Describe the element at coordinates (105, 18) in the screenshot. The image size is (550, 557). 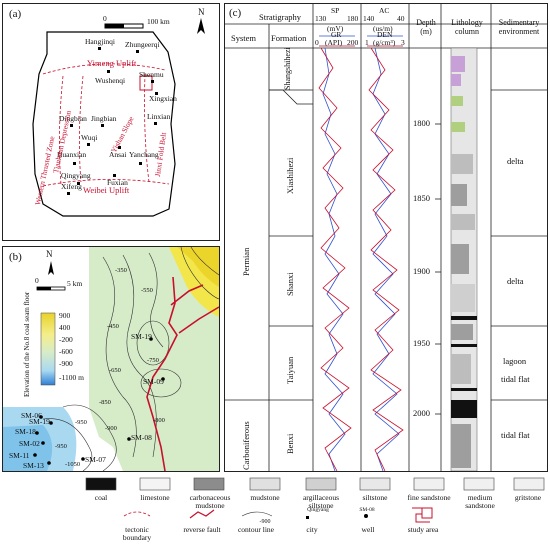
I see `scale-a-zero: 0` at that location.